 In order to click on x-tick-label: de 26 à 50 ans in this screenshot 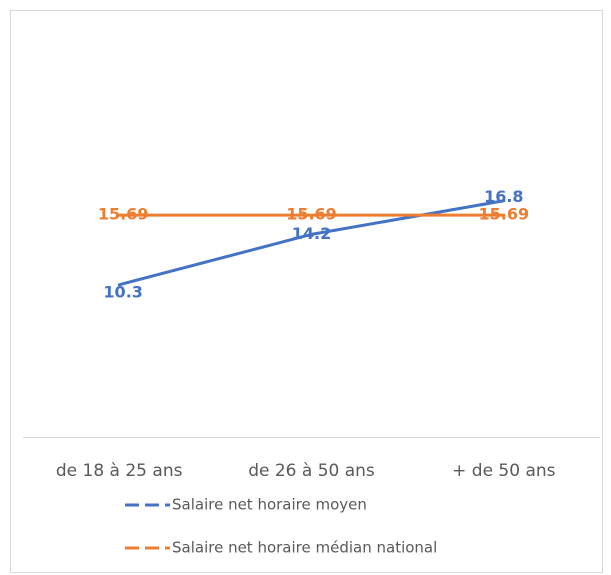, I will do `click(311, 471)`.